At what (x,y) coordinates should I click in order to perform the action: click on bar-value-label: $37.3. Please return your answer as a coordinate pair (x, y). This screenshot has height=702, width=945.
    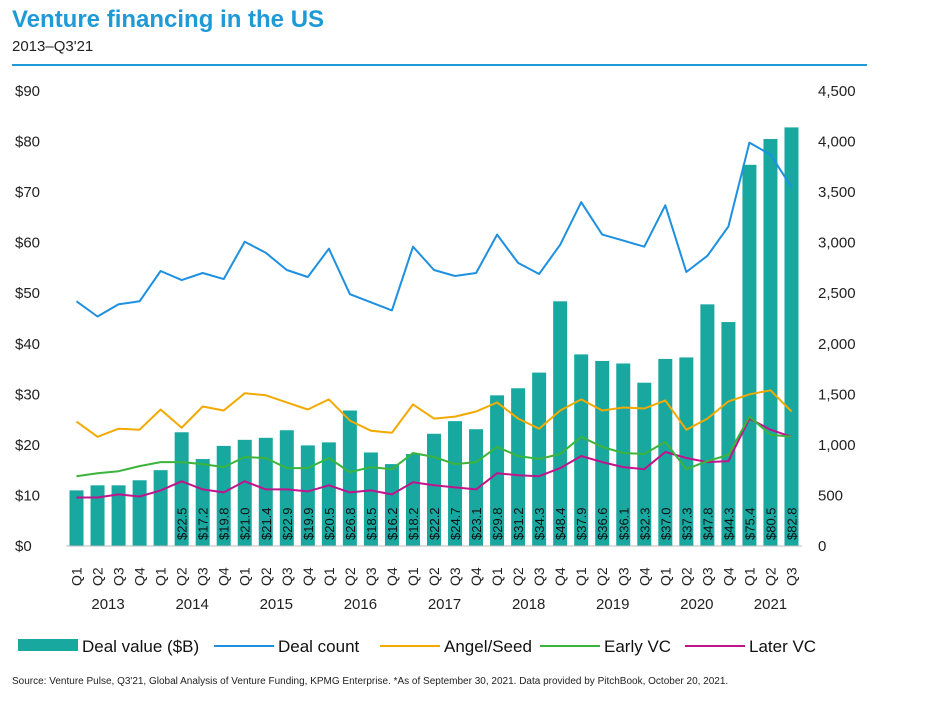
    Looking at the image, I should click on (686, 523).